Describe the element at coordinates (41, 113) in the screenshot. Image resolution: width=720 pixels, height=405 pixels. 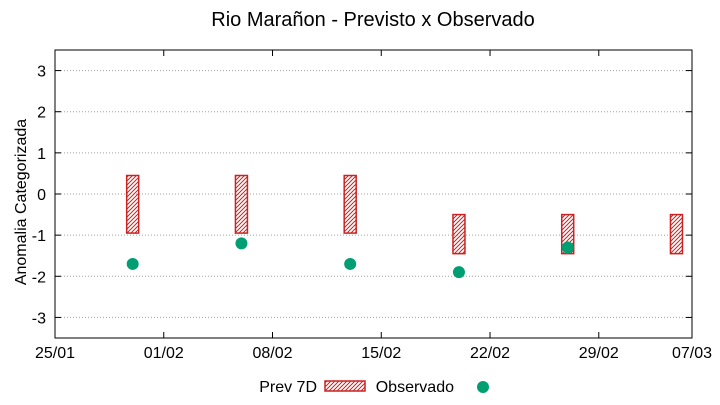
I see `y-tick-label: 2` at that location.